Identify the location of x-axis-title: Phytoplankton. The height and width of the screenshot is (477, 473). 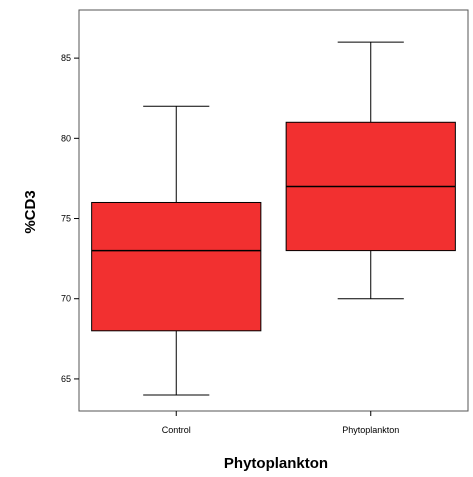
(276, 463).